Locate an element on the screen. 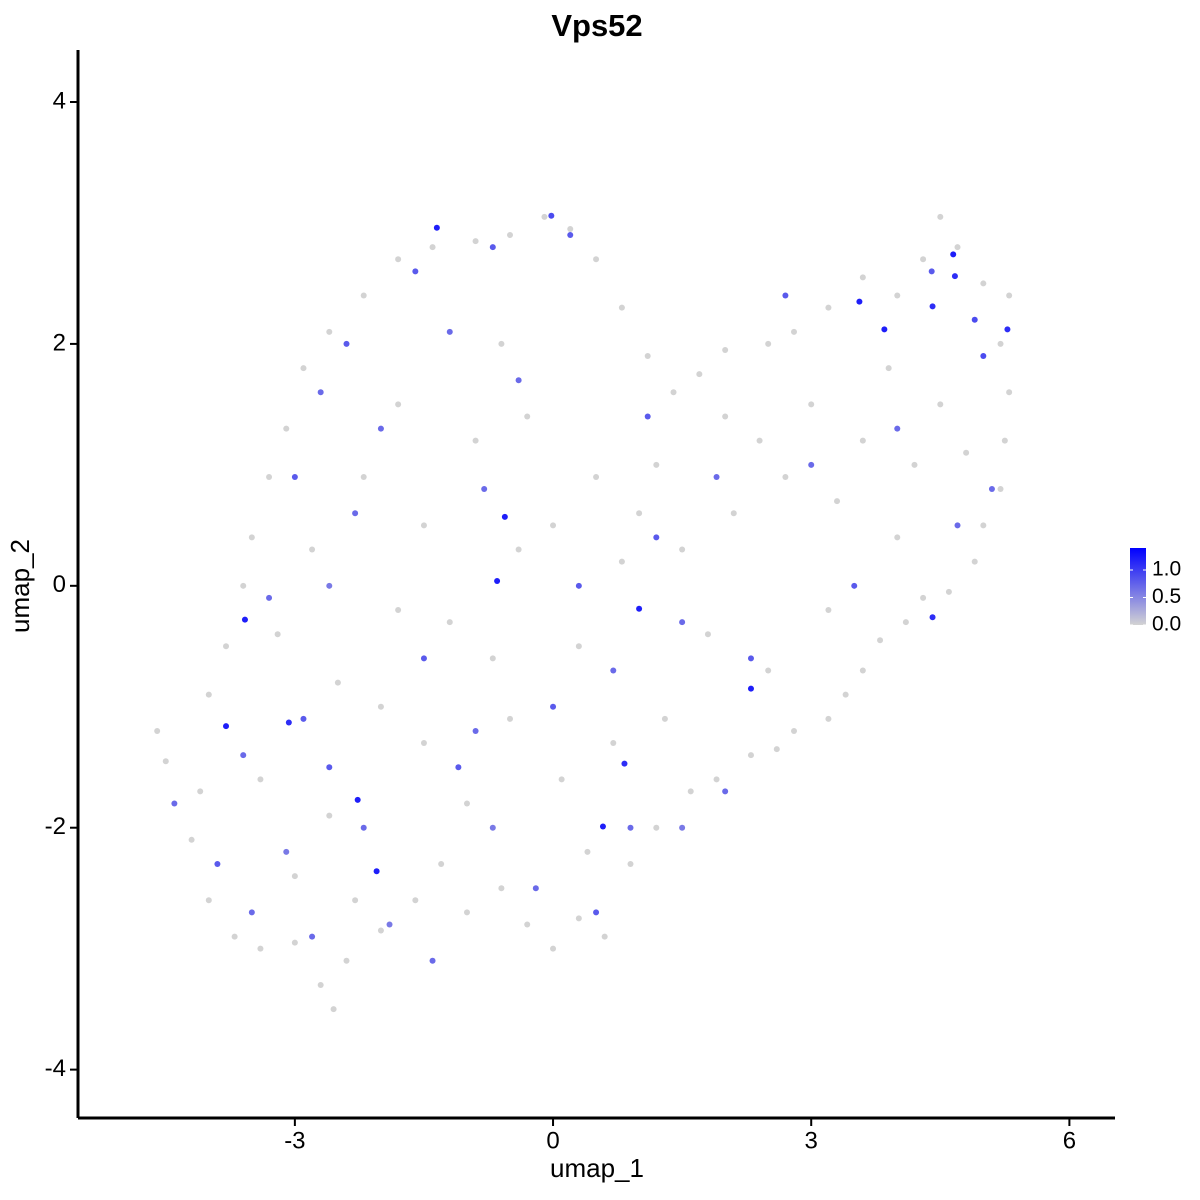  y-tick-label: -4 is located at coordinates (55, 1068).